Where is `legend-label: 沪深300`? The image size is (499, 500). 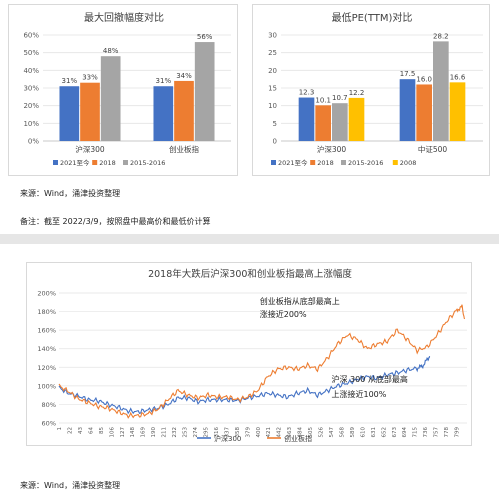 legend-label: 沪深300 is located at coordinates (227, 438).